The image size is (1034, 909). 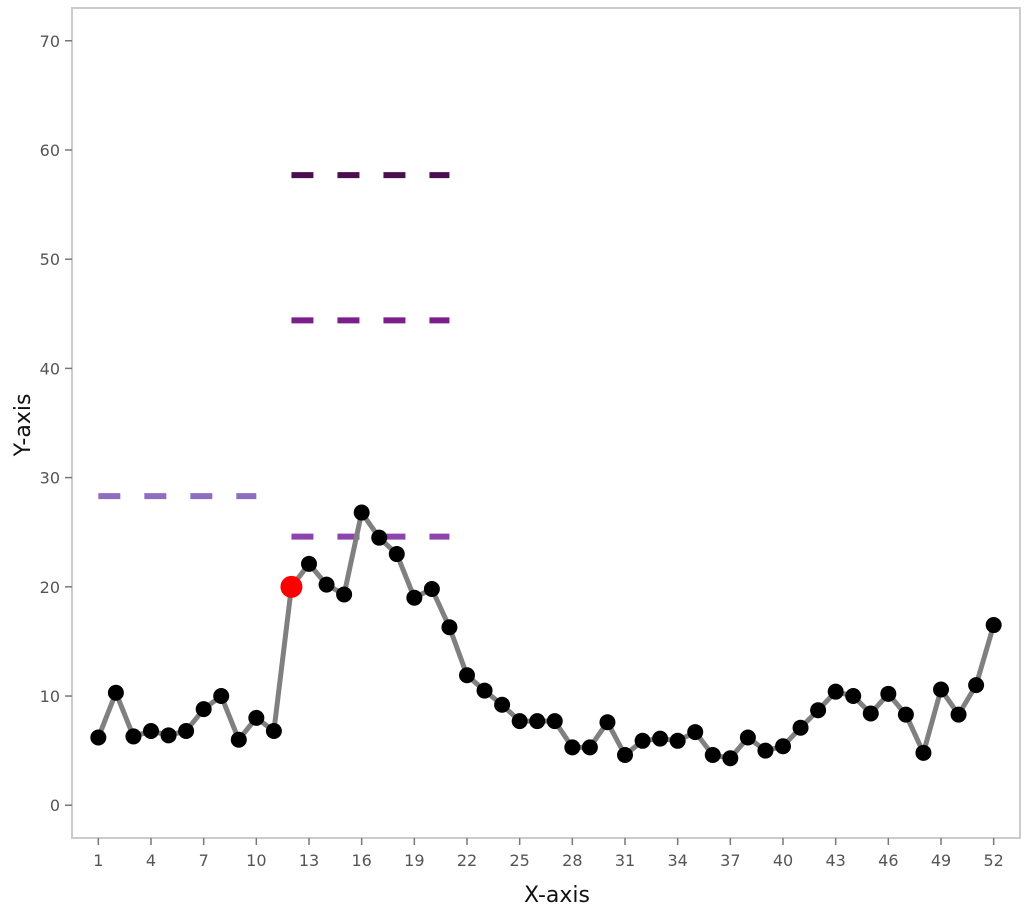 I want to click on x-tick-label: 13, so click(x=309, y=860).